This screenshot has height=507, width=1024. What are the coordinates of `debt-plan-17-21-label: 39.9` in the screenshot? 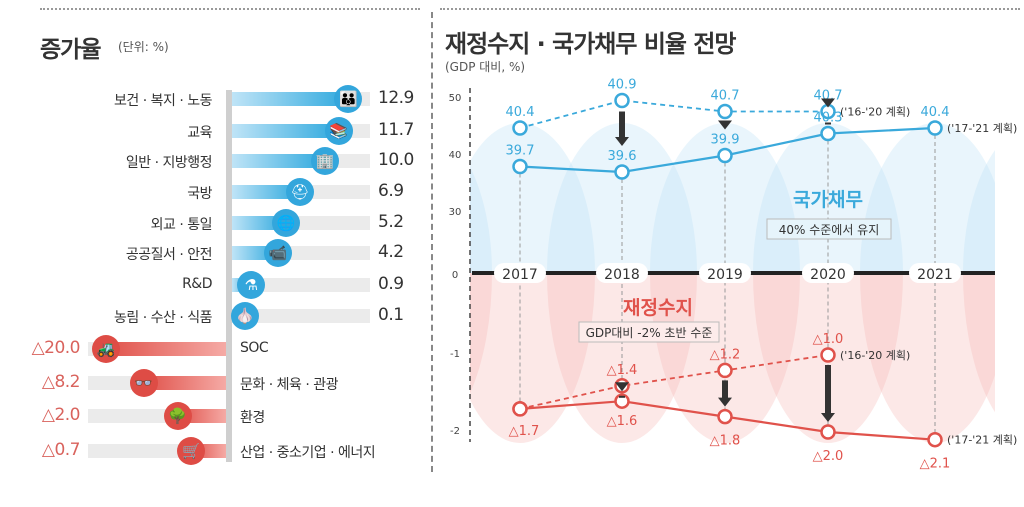 It's located at (725, 140).